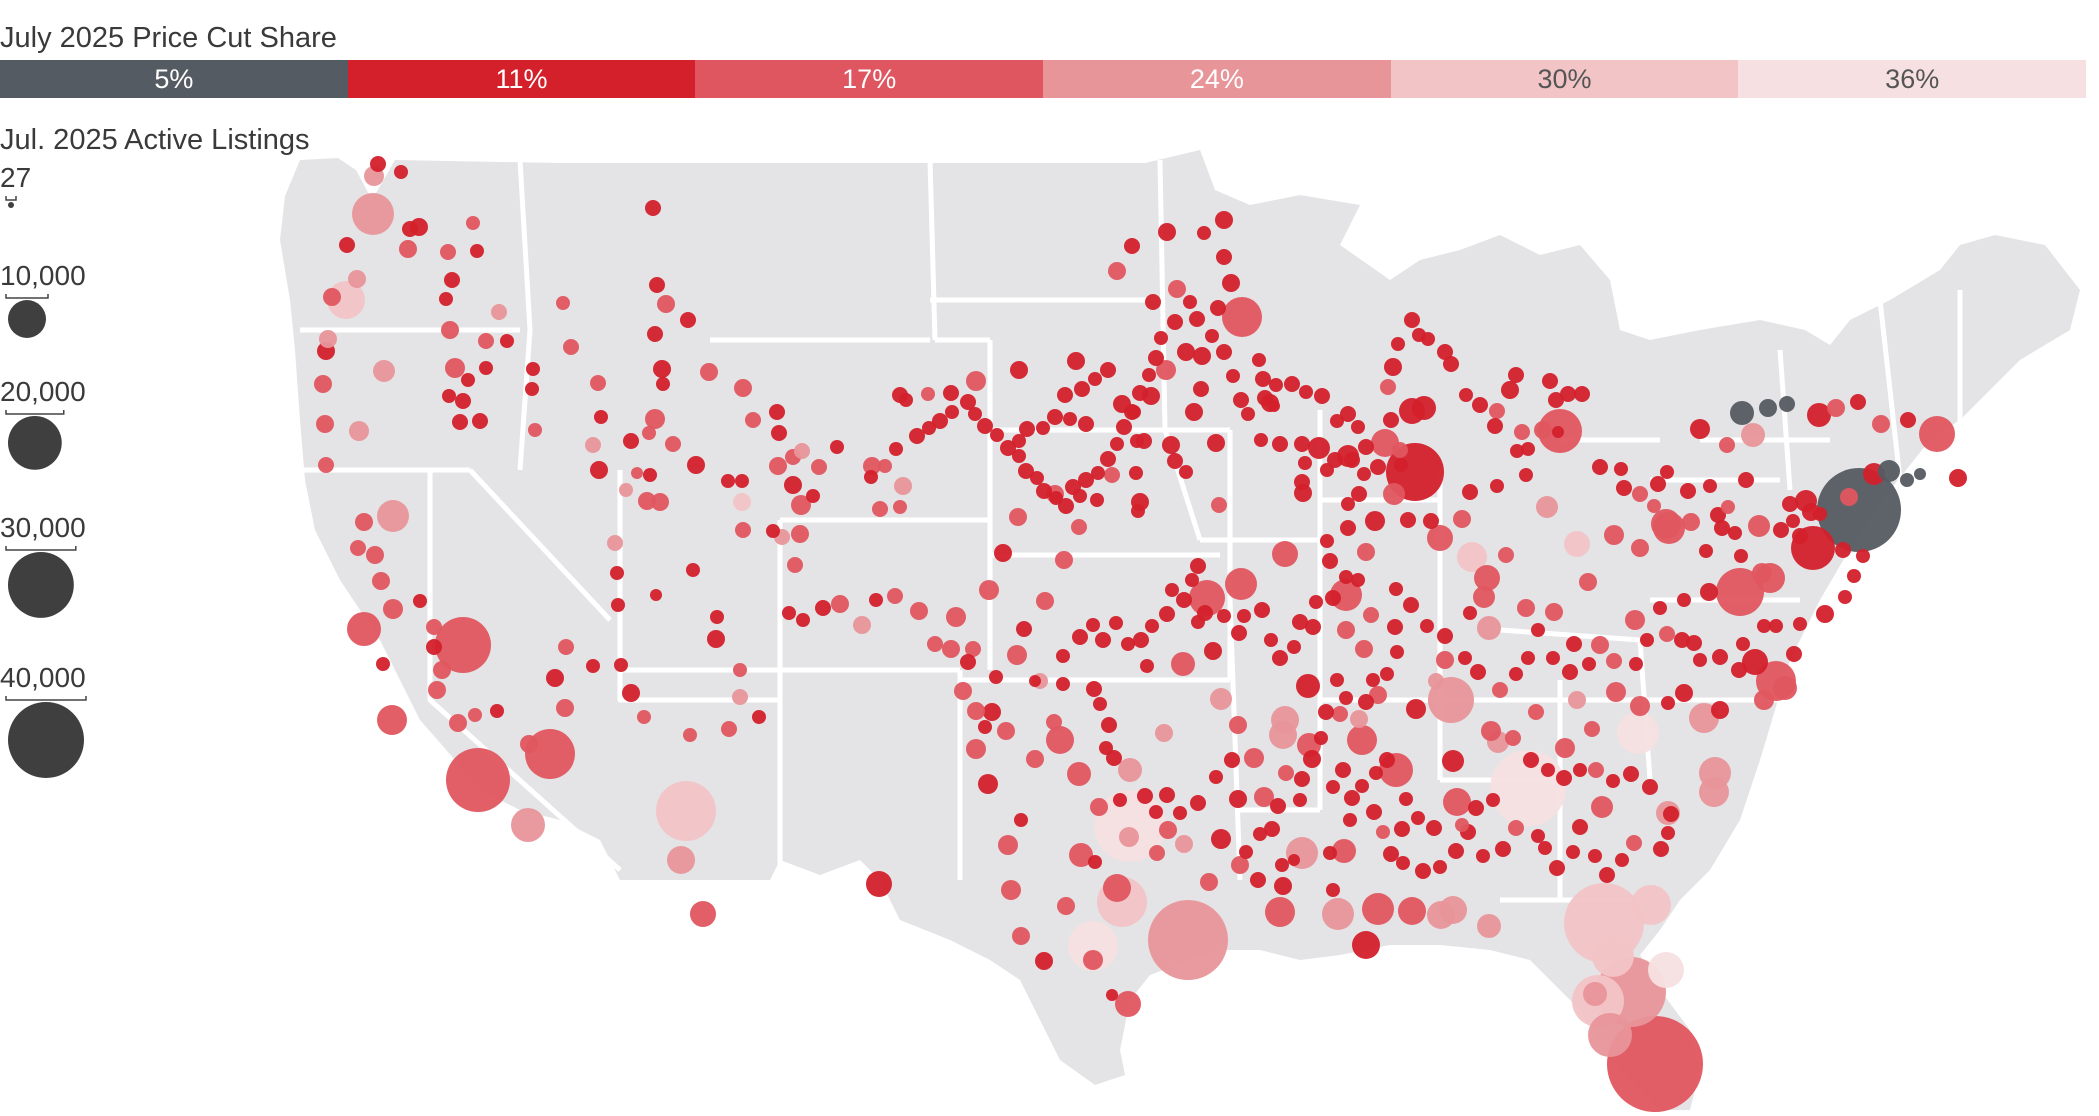 The image size is (2099, 1116). Describe the element at coordinates (155, 140) in the screenshot. I see `size-legend-title: Jul. 2025 Active Listings` at that location.